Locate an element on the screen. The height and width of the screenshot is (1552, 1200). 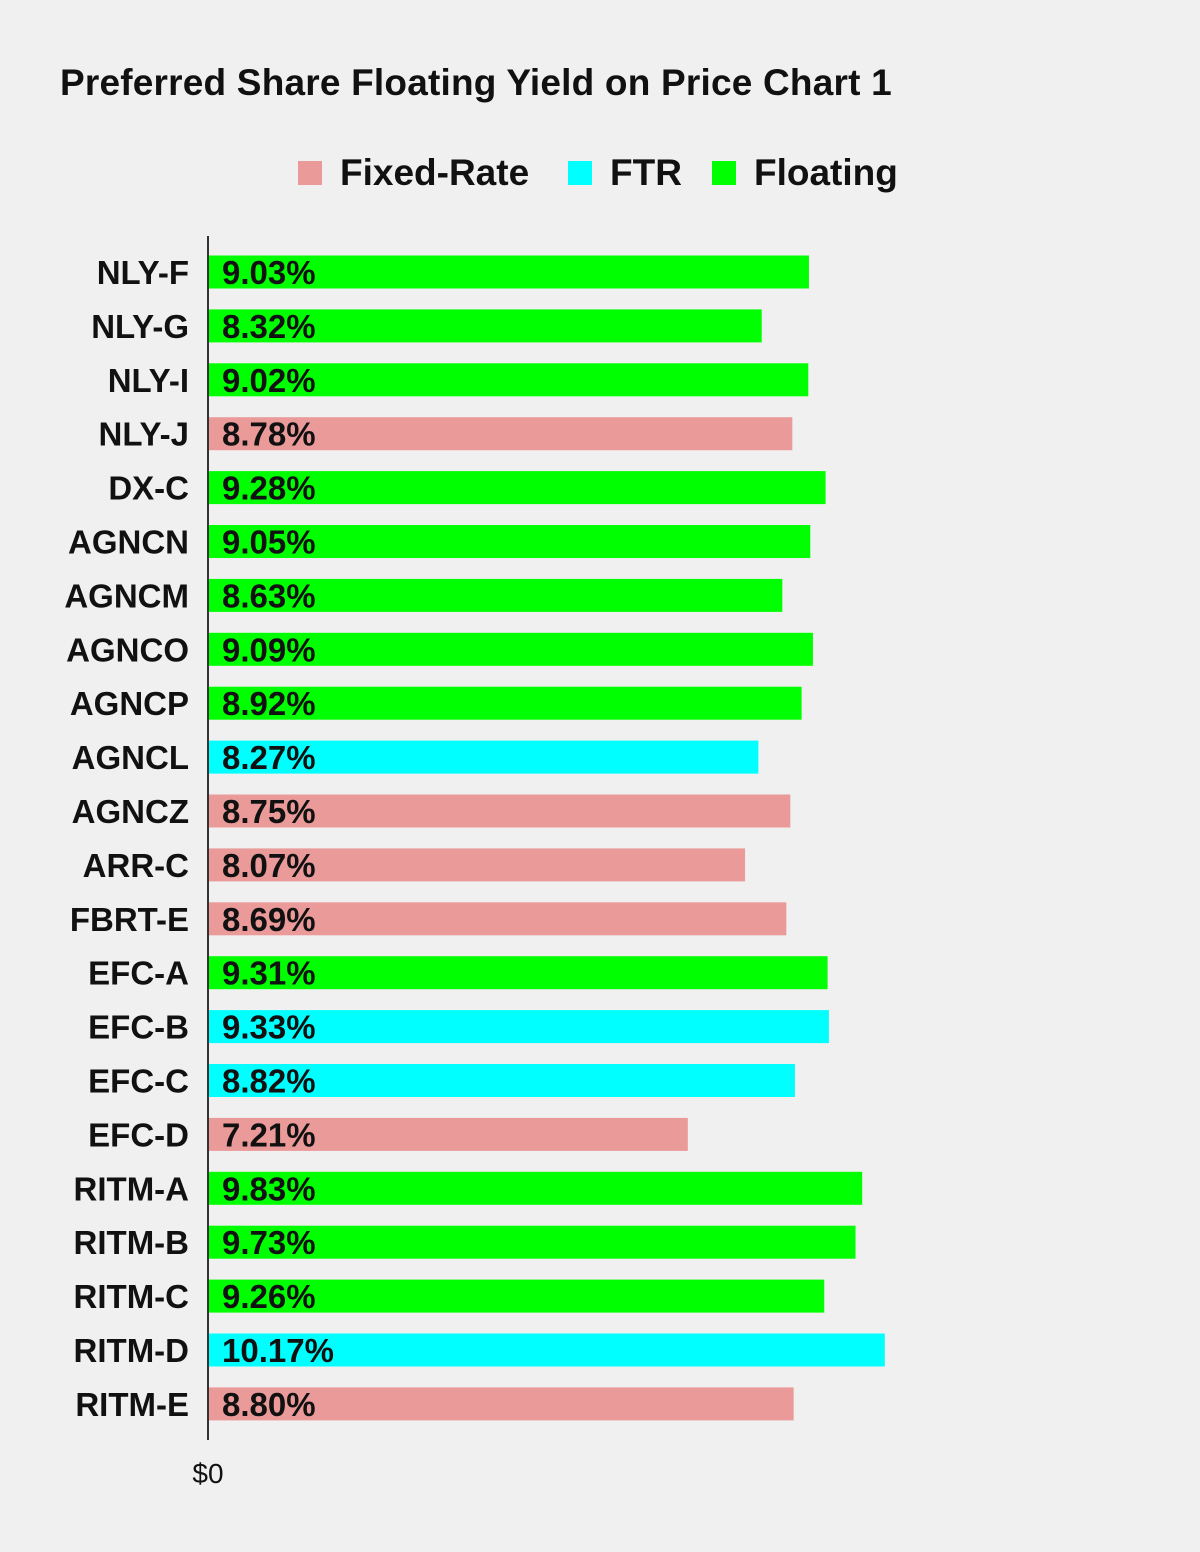
value-label-dx-c: 9.28% is located at coordinates (269, 488).